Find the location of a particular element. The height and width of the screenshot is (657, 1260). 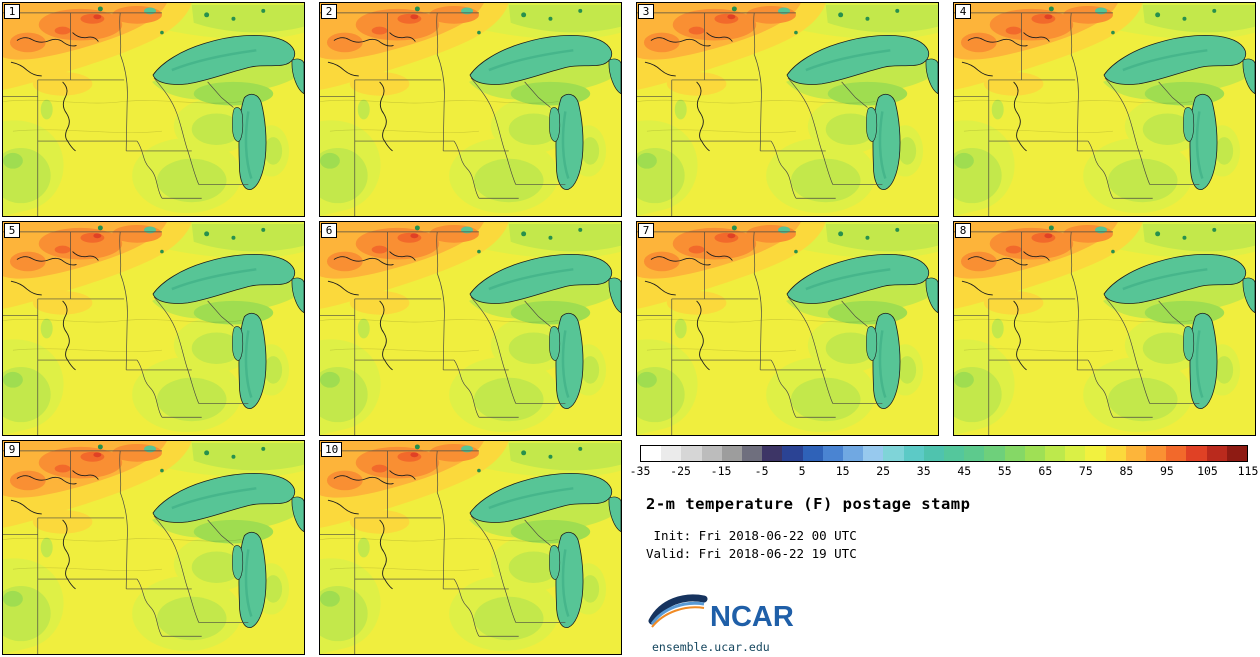

ncar-logo-text: NCAR is located at coordinates (752, 617).